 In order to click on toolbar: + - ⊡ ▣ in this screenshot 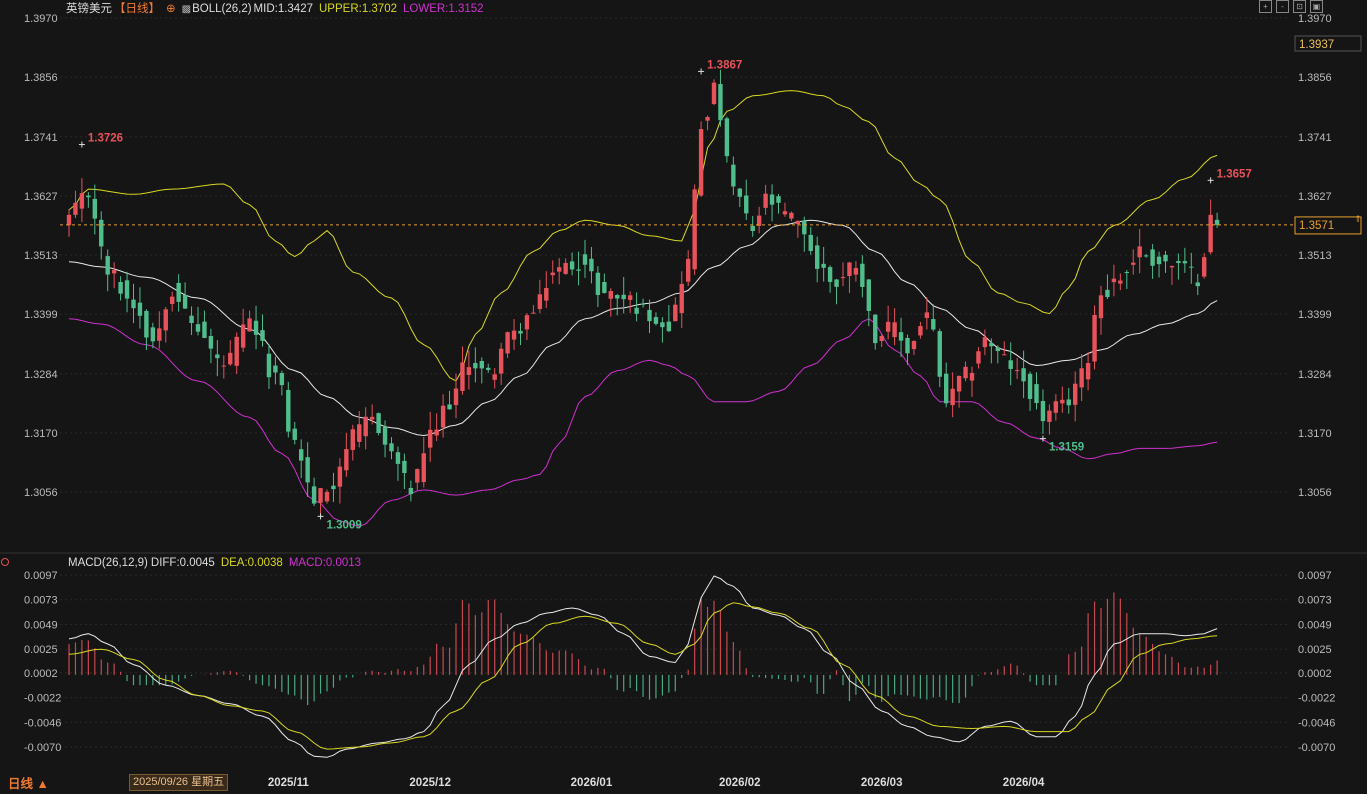, I will do `click(1291, 6)`.